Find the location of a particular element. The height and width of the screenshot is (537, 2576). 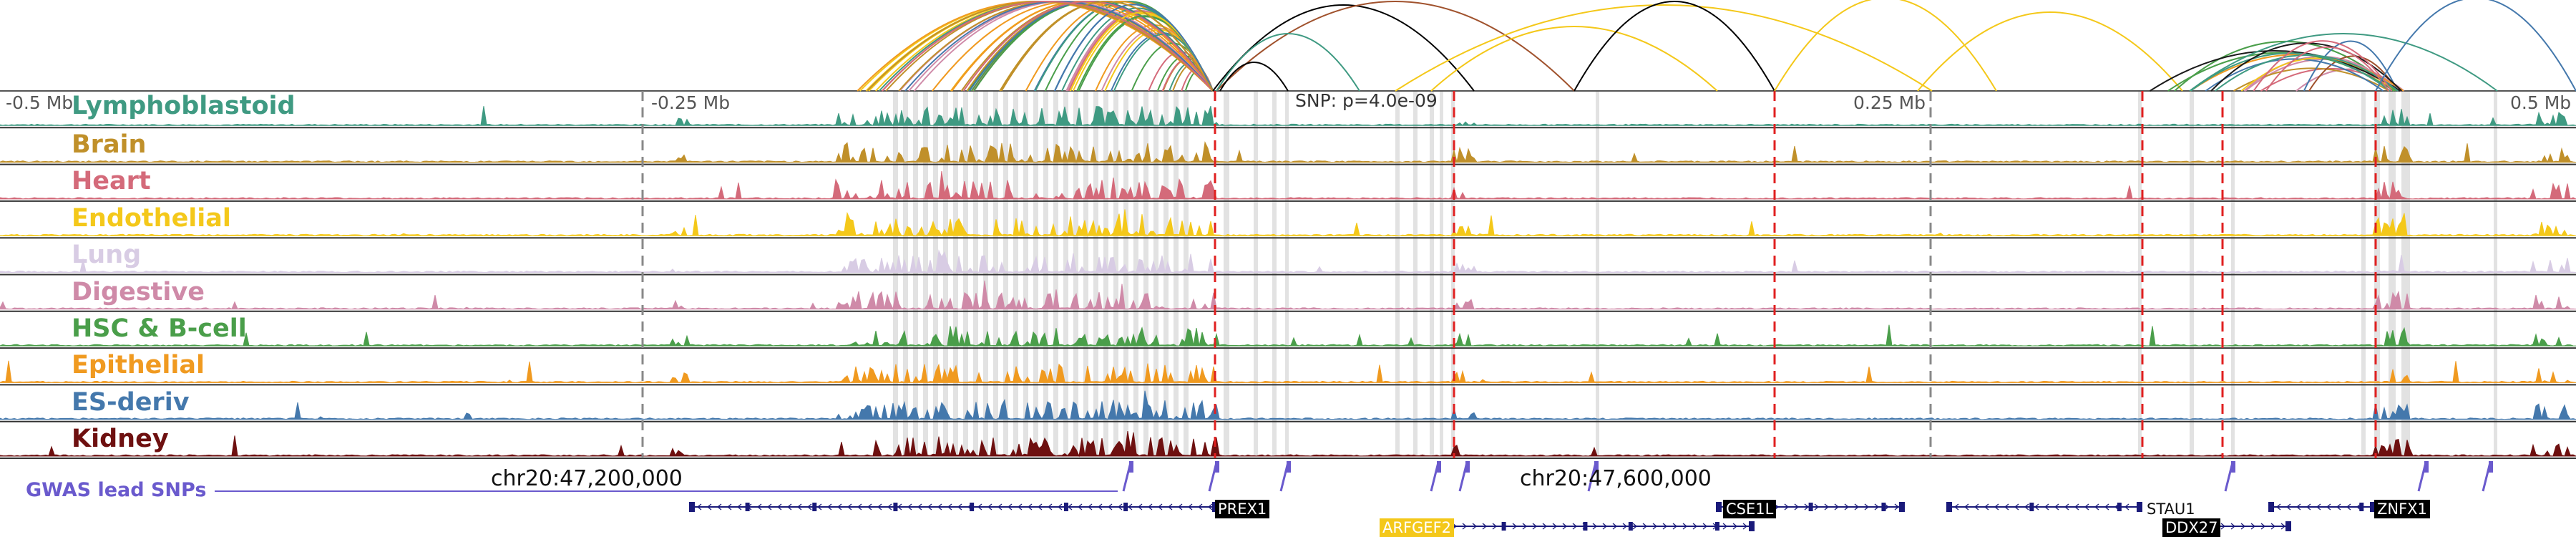

track-label-es-deriv: ES-deriv is located at coordinates (131, 402).